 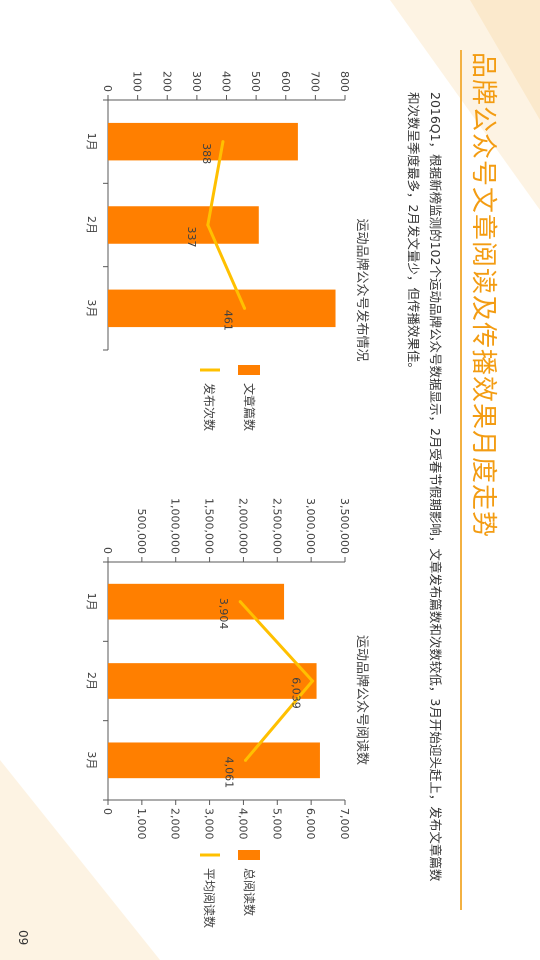 What do you see at coordinates (255, 81) in the screenshot?
I see `y-tick-label: 500` at bounding box center [255, 81].